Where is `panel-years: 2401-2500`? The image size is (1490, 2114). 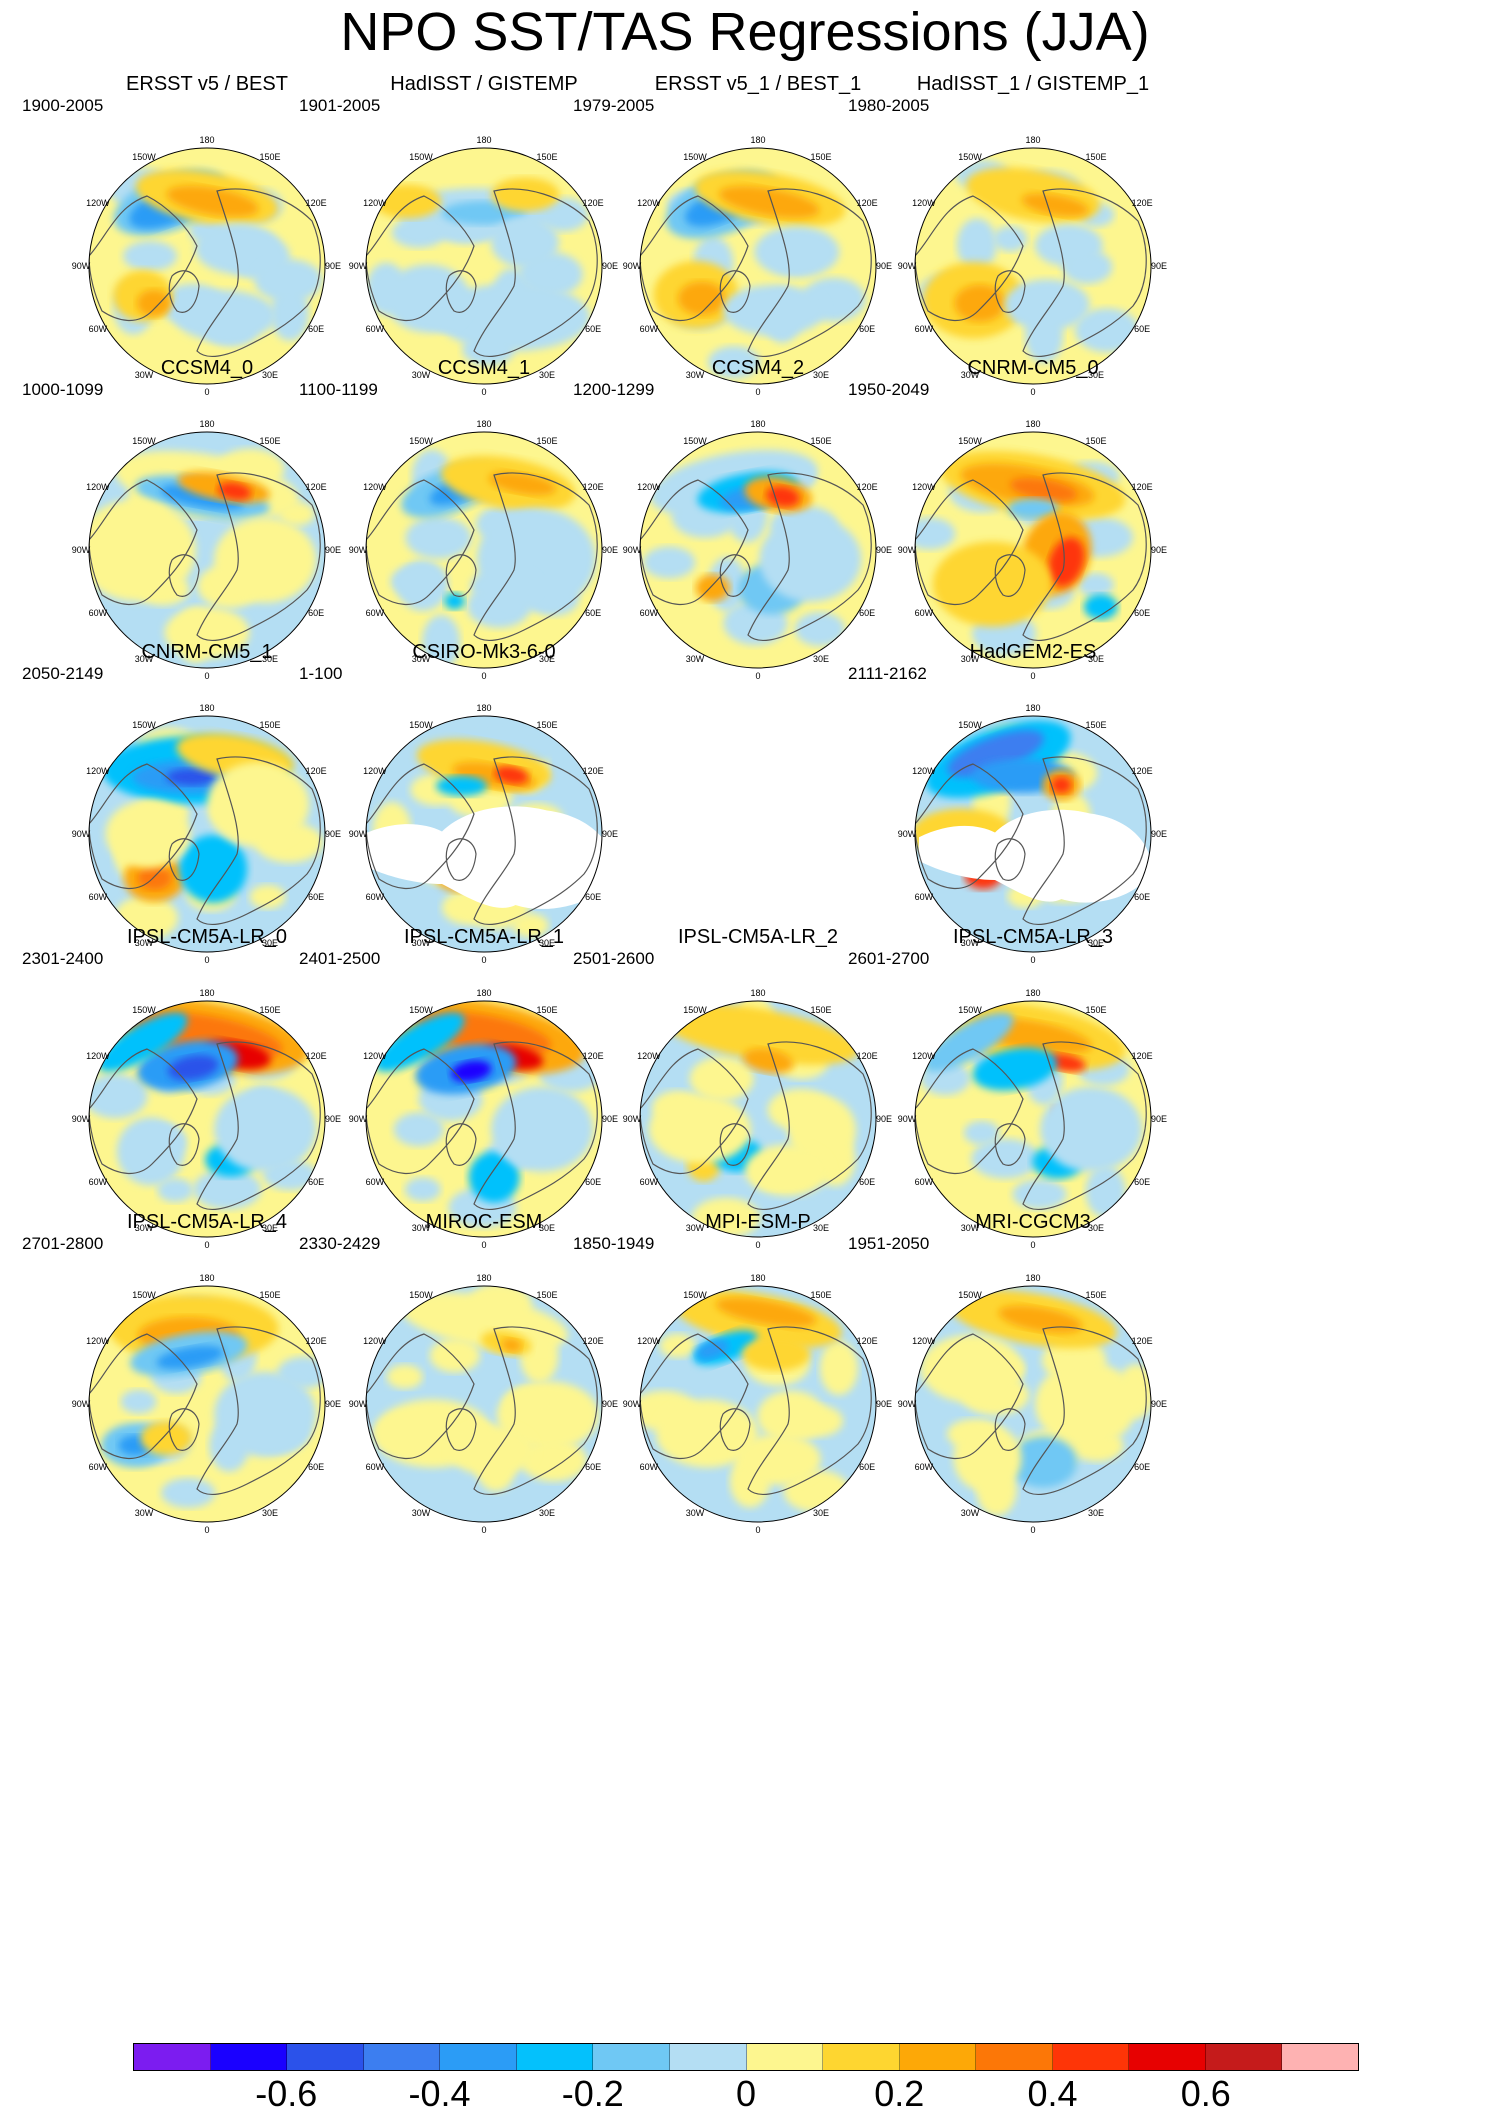 panel-years: 2401-2500 is located at coordinates (340, 958).